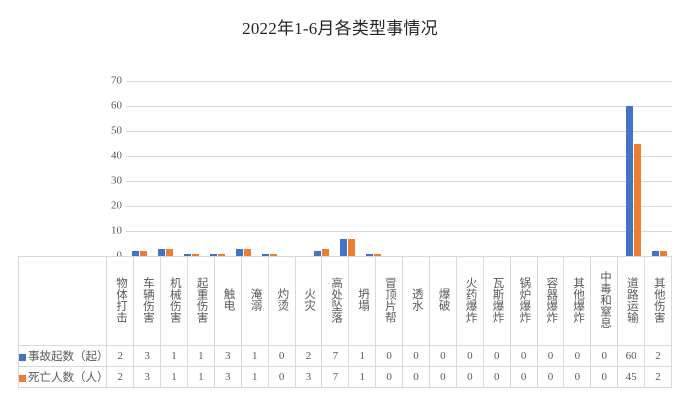 The height and width of the screenshot is (405, 680). What do you see at coordinates (120, 301) in the screenshot?
I see `category-header-cell: 物体打击` at bounding box center [120, 301].